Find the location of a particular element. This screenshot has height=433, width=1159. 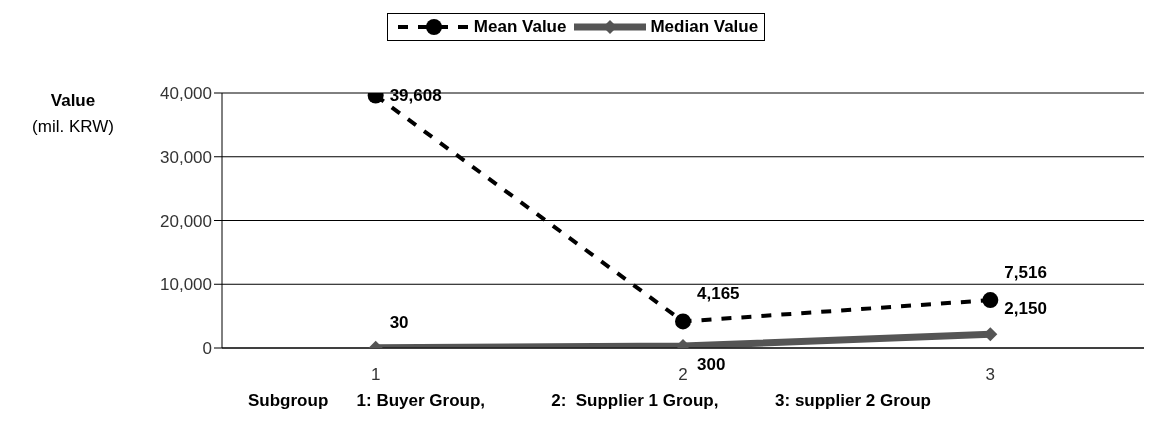

x-tick-label: 2 is located at coordinates (683, 375).